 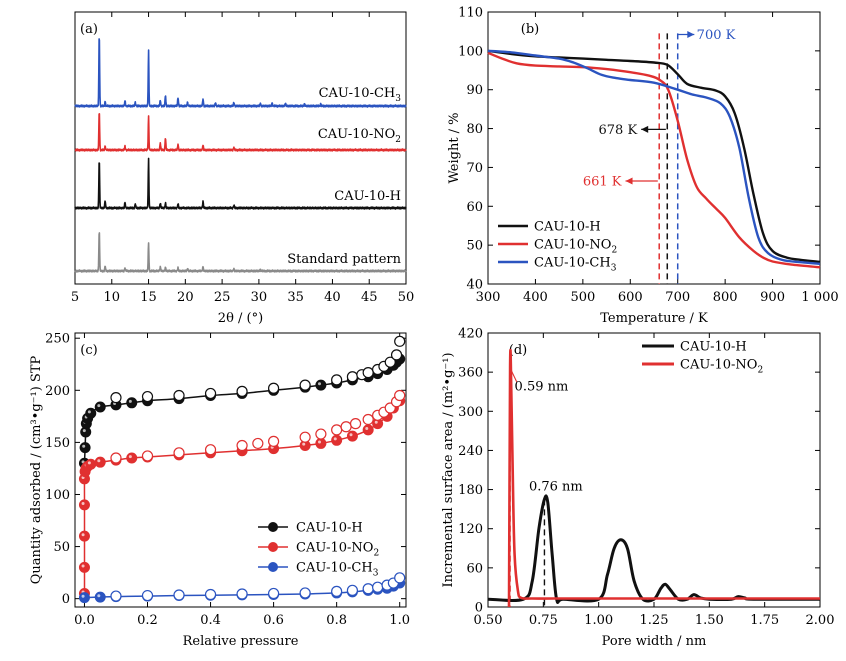 I want to click on tga-ytick-label: 110, so click(x=470, y=13).